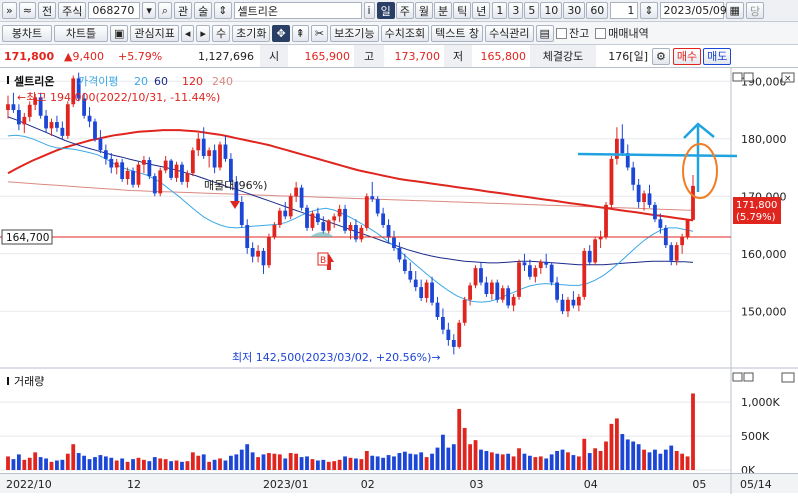 This screenshot has height=497, width=798. I want to click on grid-icon: ▤, so click(544, 33).